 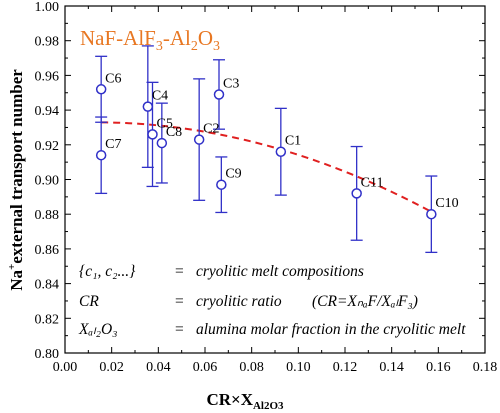 I want to click on chart-title: NaF-AlF3-Al2O3, so click(x=150, y=40).